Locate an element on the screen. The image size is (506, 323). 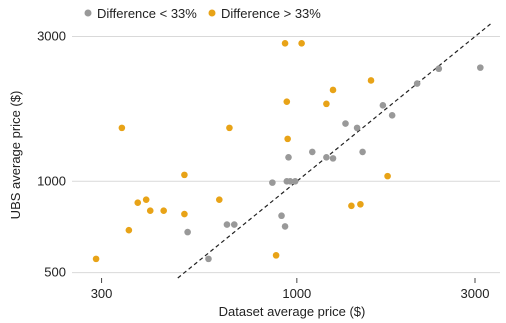
x-tick-label: 300 is located at coordinates (102, 293).